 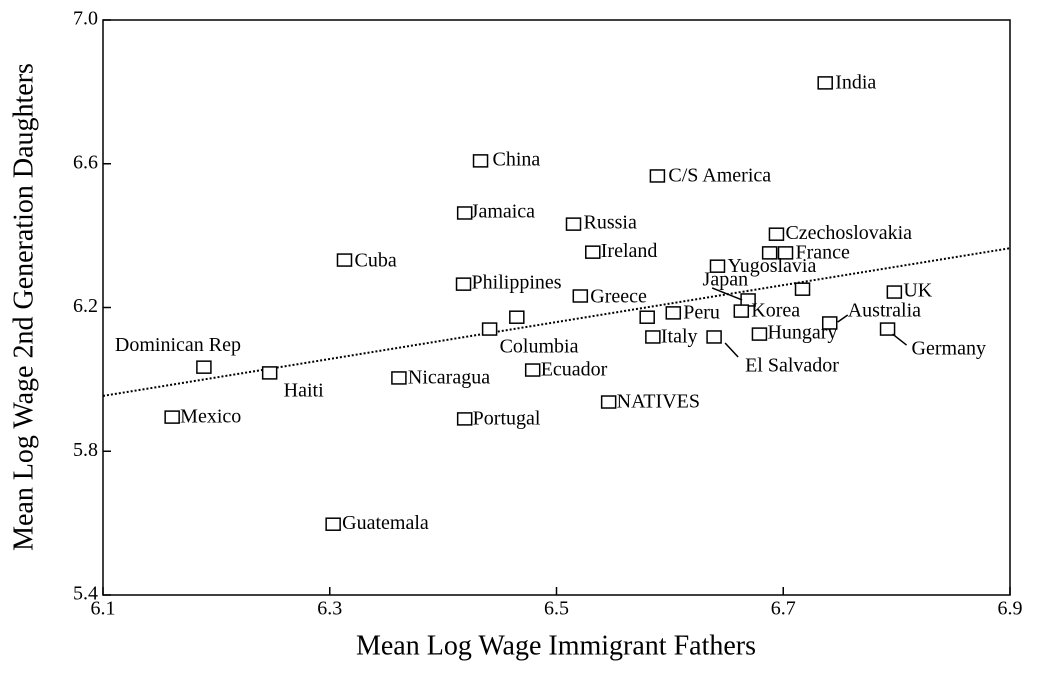 What do you see at coordinates (304, 391) in the screenshot?
I see `point-label: Haiti` at bounding box center [304, 391].